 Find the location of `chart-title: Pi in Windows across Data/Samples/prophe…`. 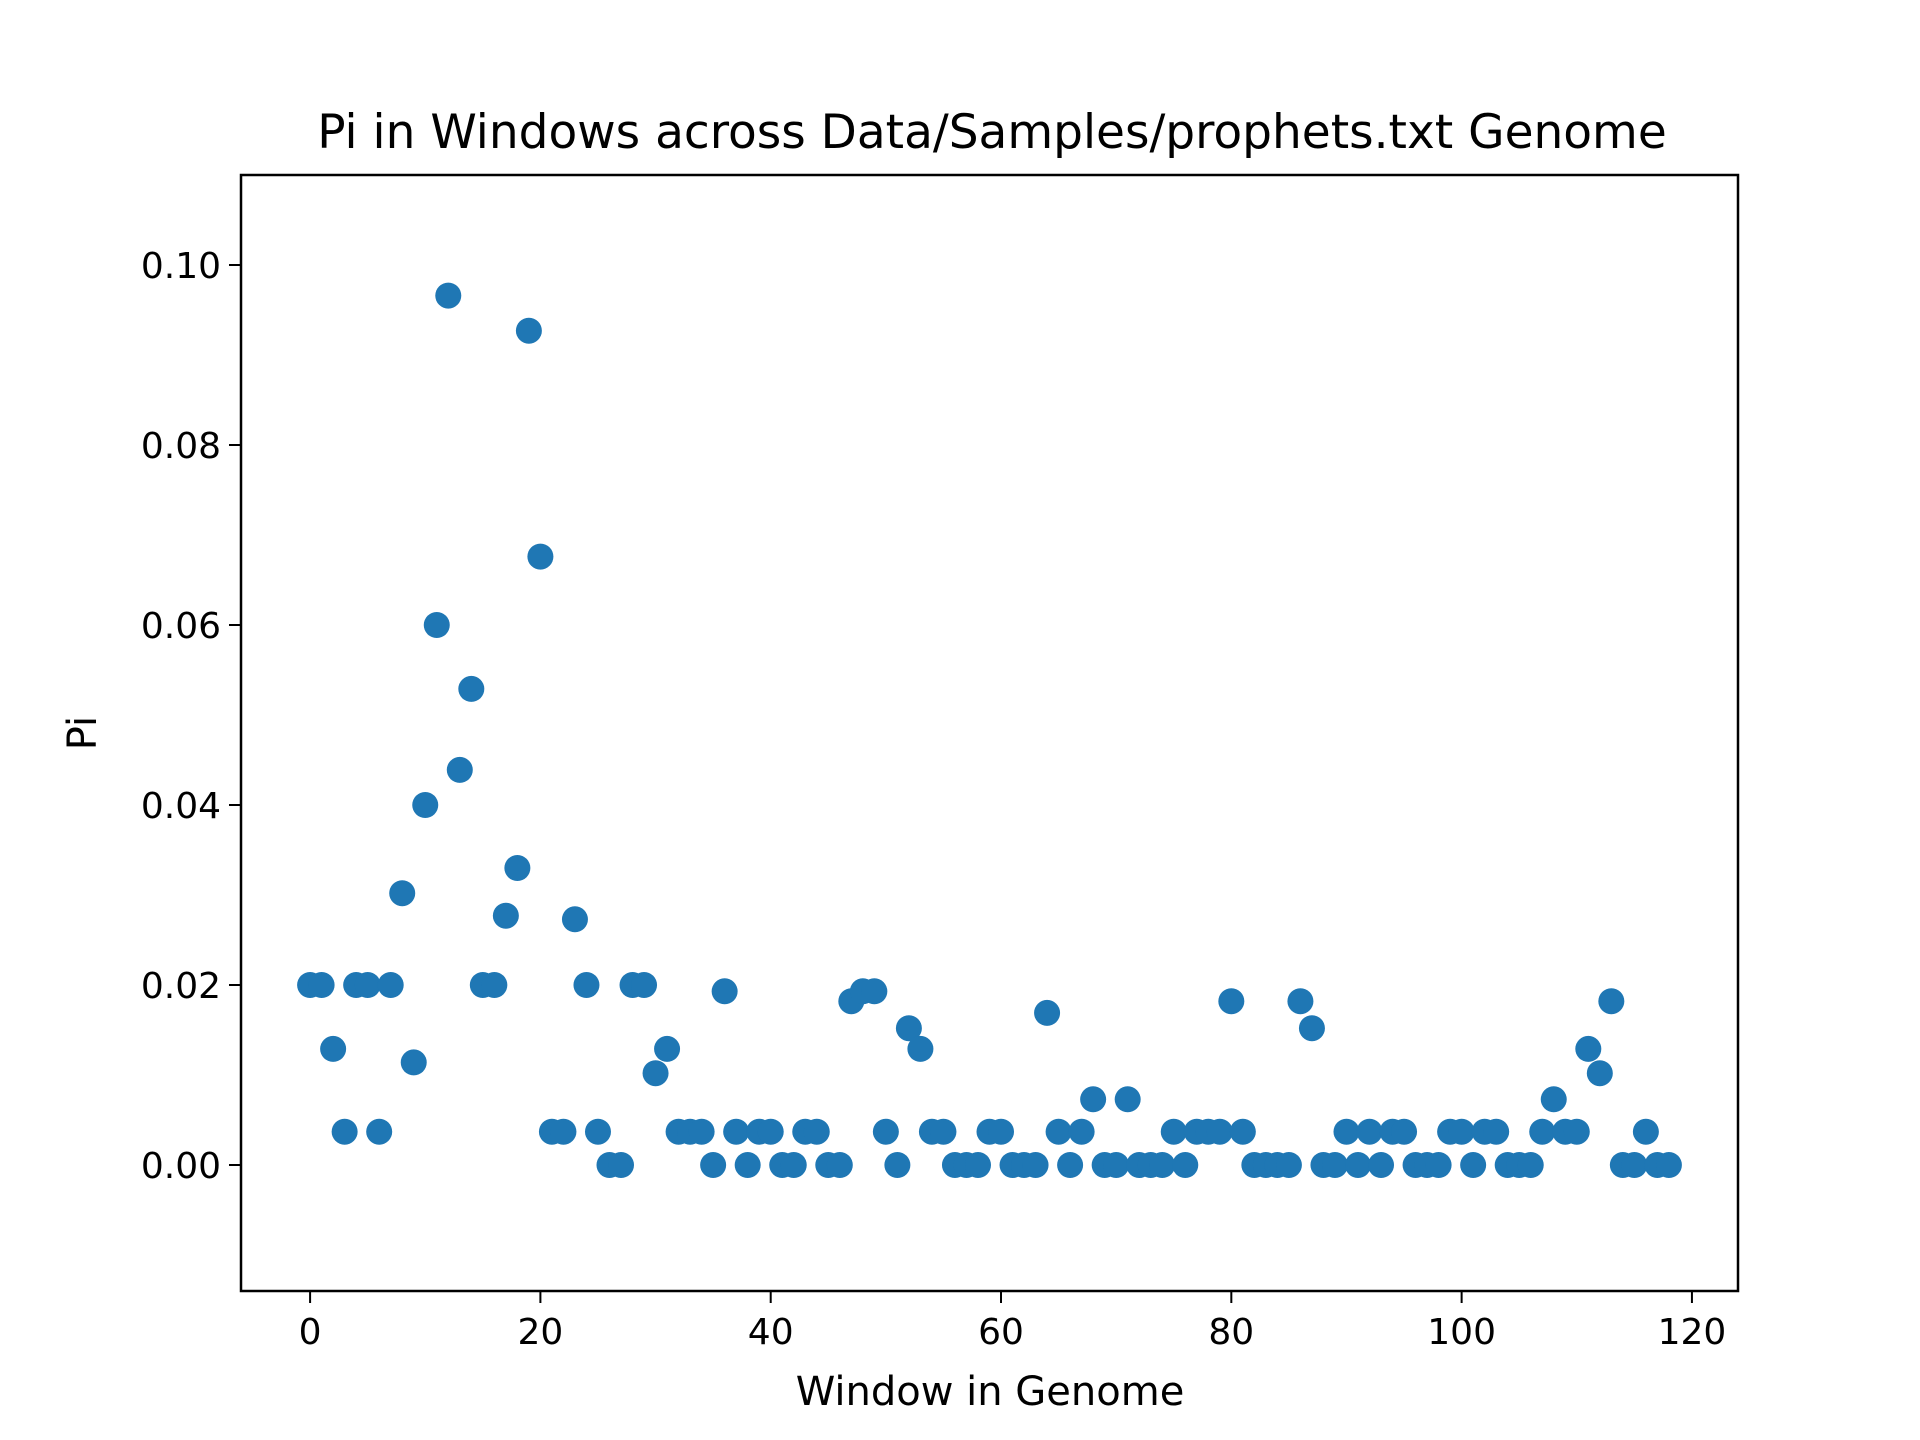

chart-title: Pi in Windows across Data/Samples/prophe… is located at coordinates (992, 132).